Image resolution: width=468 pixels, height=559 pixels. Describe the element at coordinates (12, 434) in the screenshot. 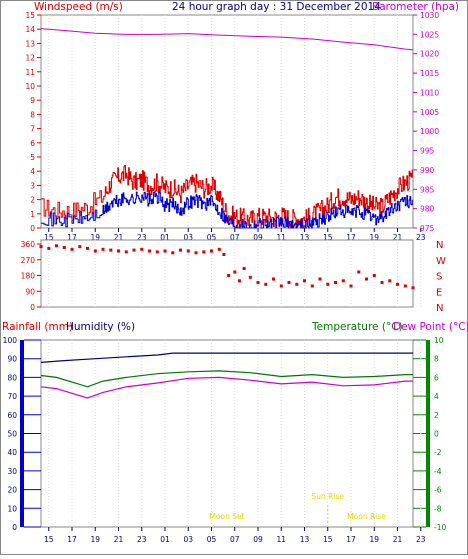

I see `humidity-tick-label: 50` at that location.